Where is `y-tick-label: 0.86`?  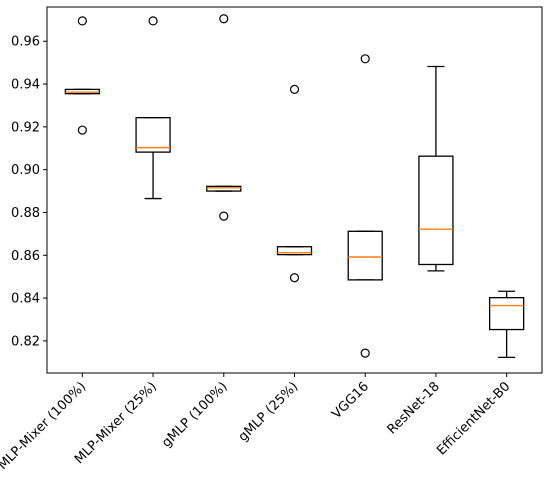
y-tick-label: 0.86 is located at coordinates (25, 256).